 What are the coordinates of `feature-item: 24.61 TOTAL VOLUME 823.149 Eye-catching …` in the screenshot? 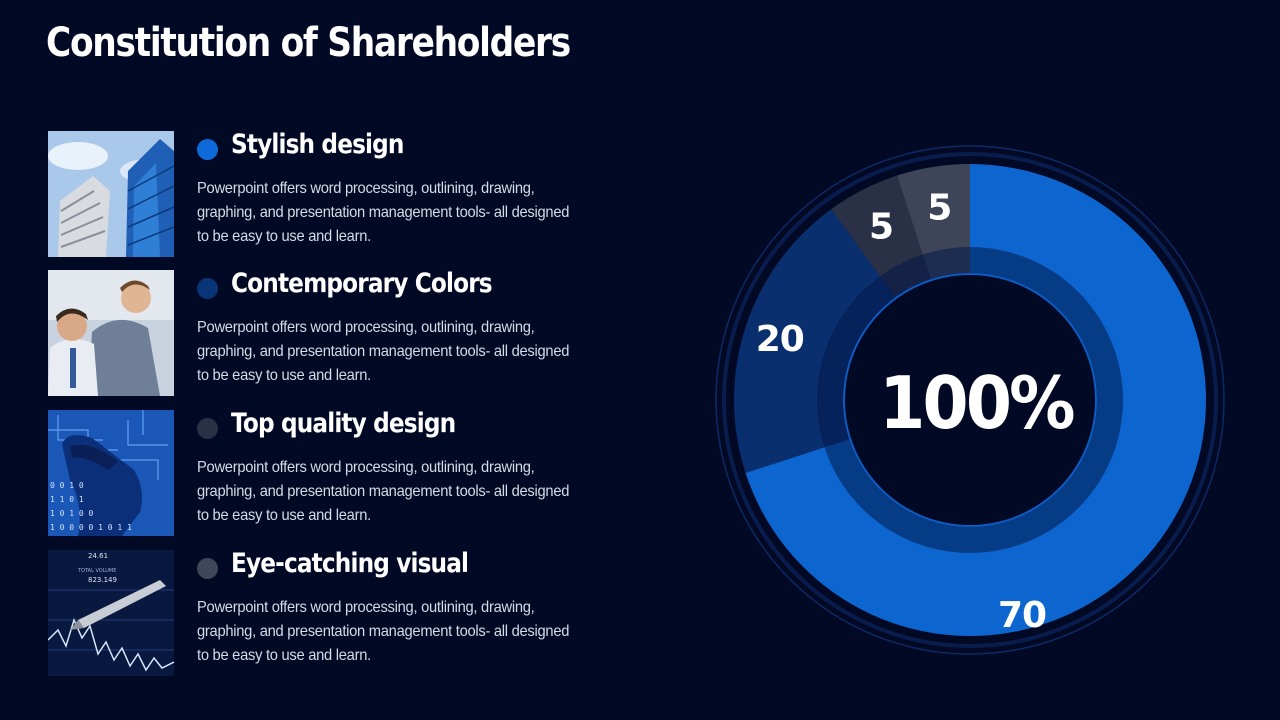 It's located at (328, 612).